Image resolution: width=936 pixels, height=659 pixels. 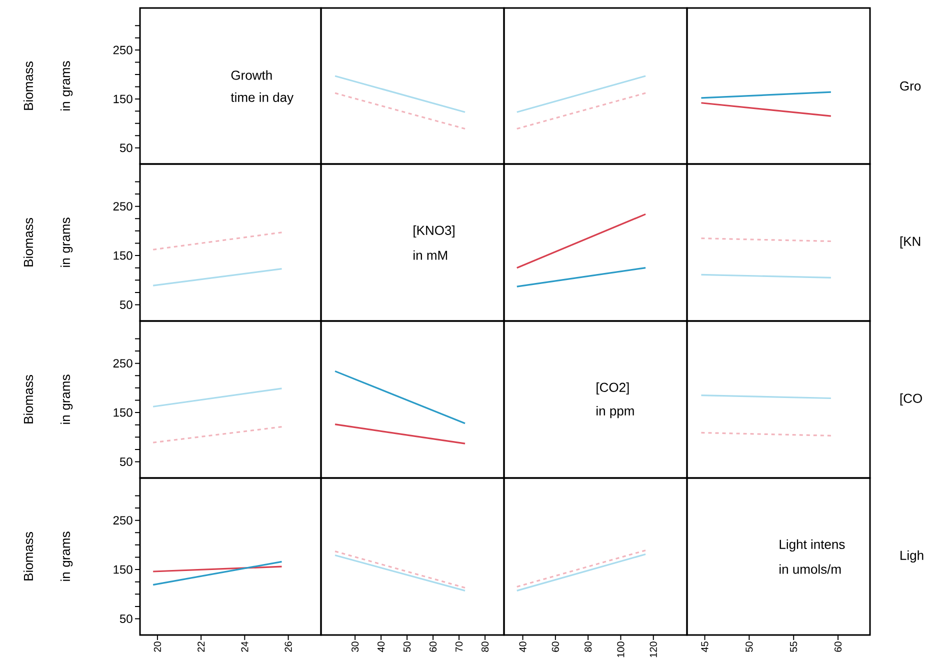 I want to click on x-tick-label: 120, so click(x=653, y=650).